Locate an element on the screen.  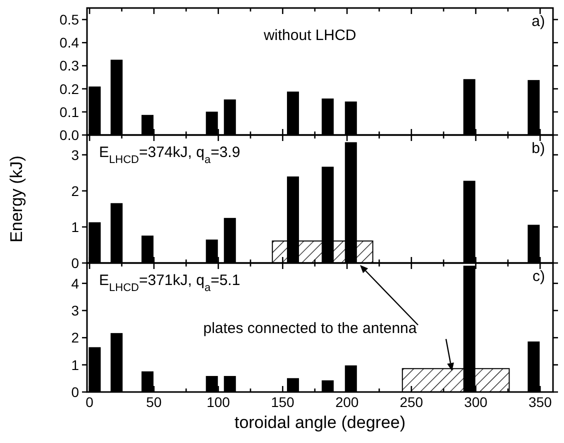
x-tick-label: 300 is located at coordinates (476, 402).